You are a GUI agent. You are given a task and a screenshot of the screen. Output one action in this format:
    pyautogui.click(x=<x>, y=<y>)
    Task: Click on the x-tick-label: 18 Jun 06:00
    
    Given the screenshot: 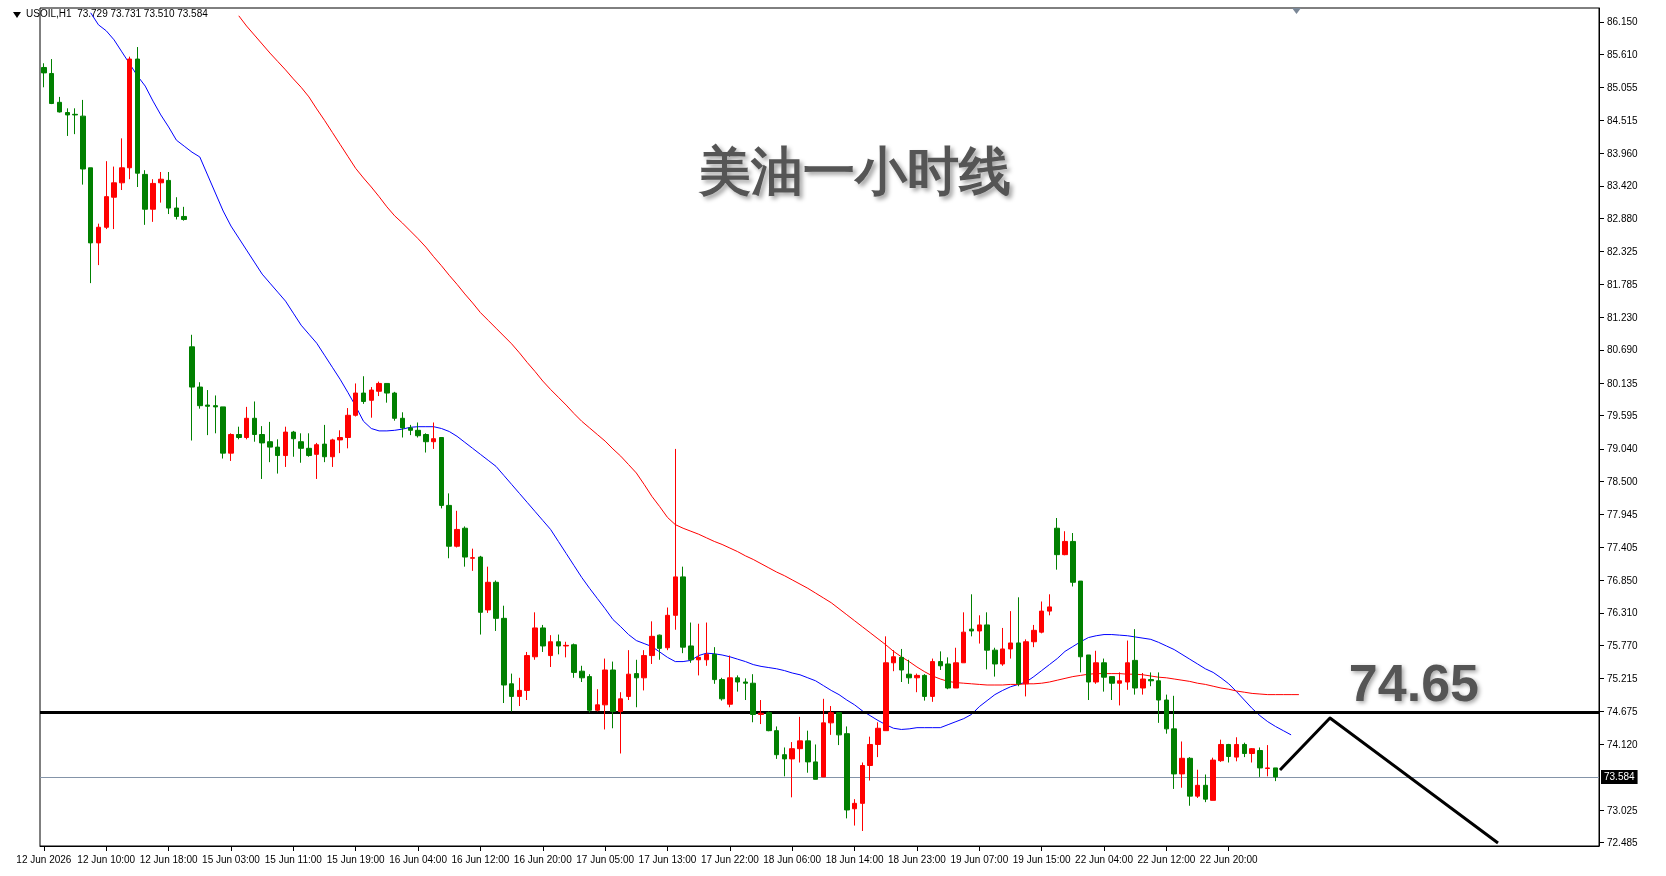 What is the action you would take?
    pyautogui.click(x=792, y=859)
    